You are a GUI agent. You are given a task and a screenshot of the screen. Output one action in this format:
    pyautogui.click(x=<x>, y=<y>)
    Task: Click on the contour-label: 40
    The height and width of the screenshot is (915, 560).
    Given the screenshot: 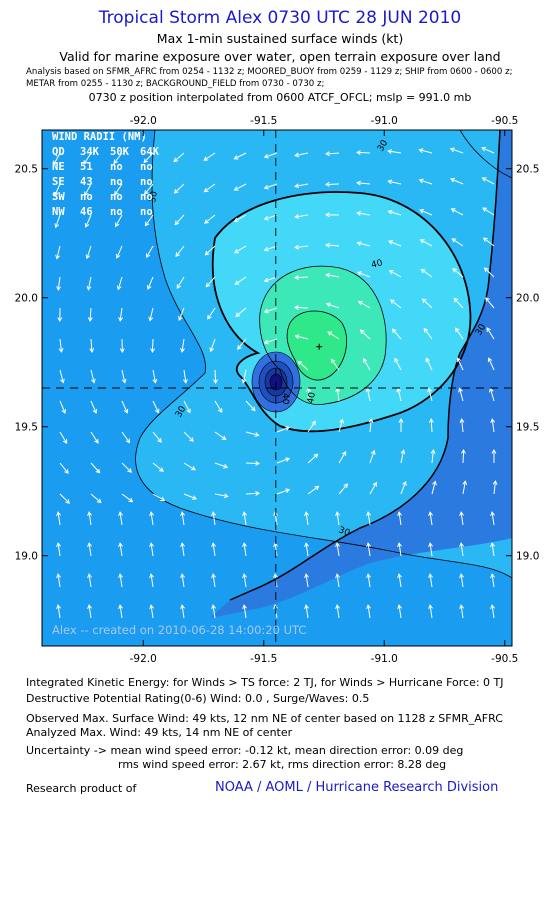 What is the action you would take?
    pyautogui.click(x=312, y=397)
    